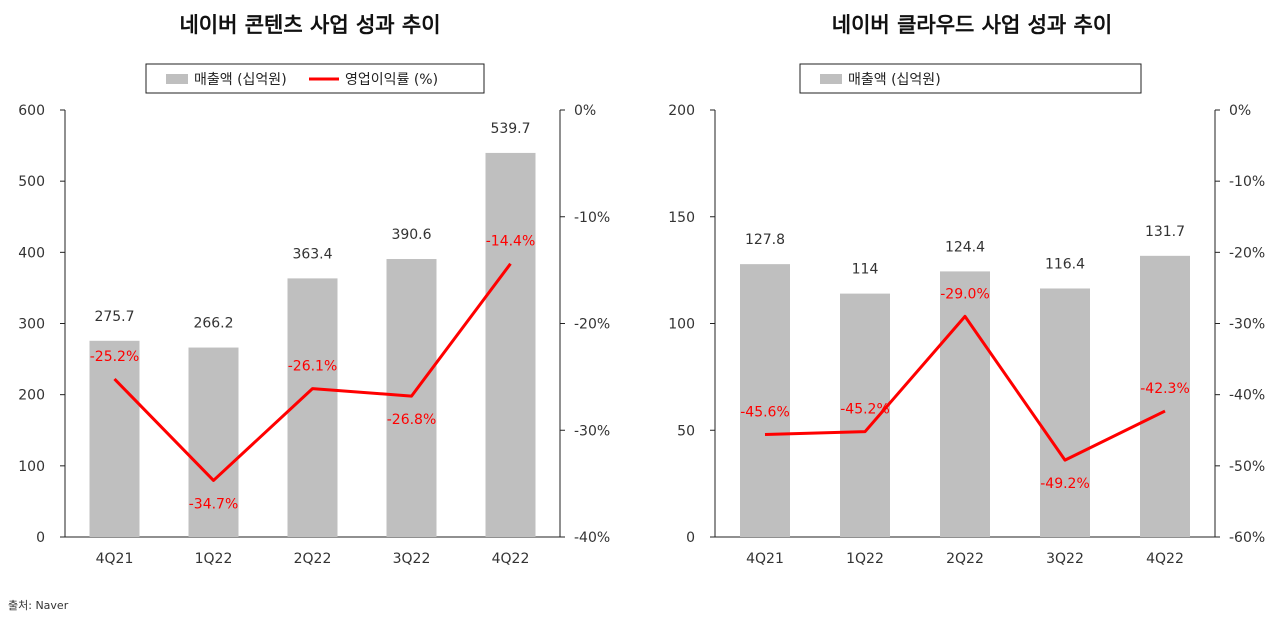 The height and width of the screenshot is (620, 1280). Describe the element at coordinates (214, 504) in the screenshot. I see `line-data-label: -34.7%` at that location.